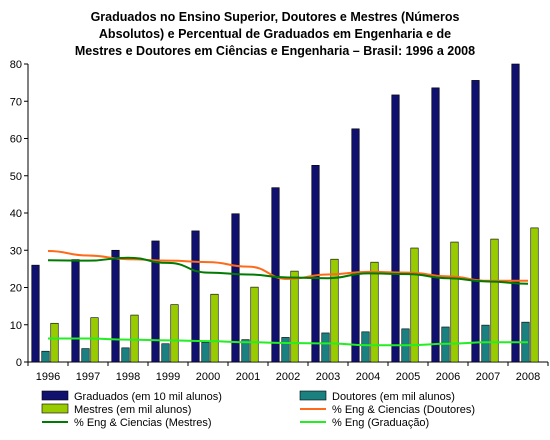 The width and height of the screenshot is (550, 440). What do you see at coordinates (168, 377) in the screenshot?
I see `x-tick-label: 1999` at bounding box center [168, 377].